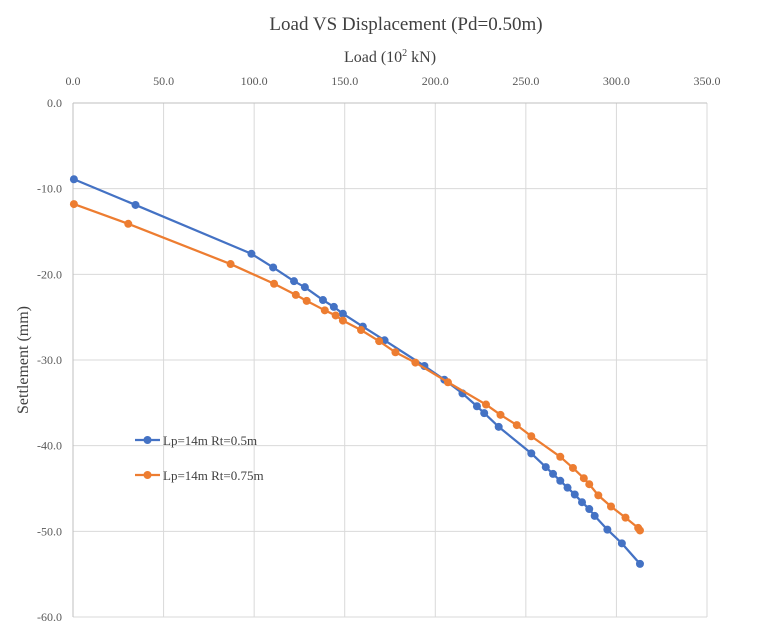  What do you see at coordinates (344, 81) in the screenshot?
I see `x-tick-label: 150.0` at bounding box center [344, 81].